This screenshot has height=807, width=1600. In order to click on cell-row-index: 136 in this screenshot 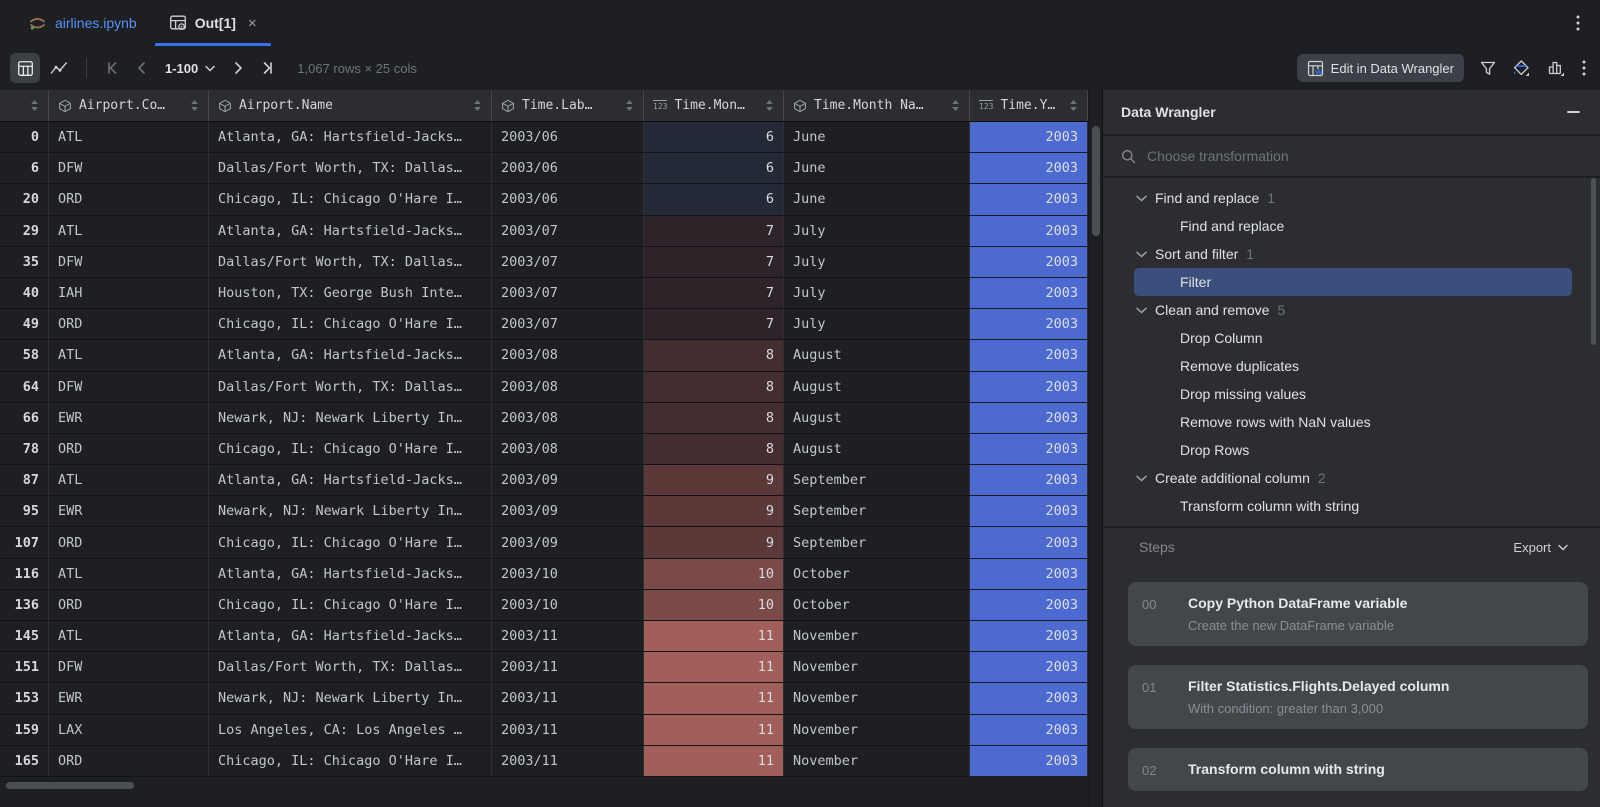, I will do `click(24, 605)`.